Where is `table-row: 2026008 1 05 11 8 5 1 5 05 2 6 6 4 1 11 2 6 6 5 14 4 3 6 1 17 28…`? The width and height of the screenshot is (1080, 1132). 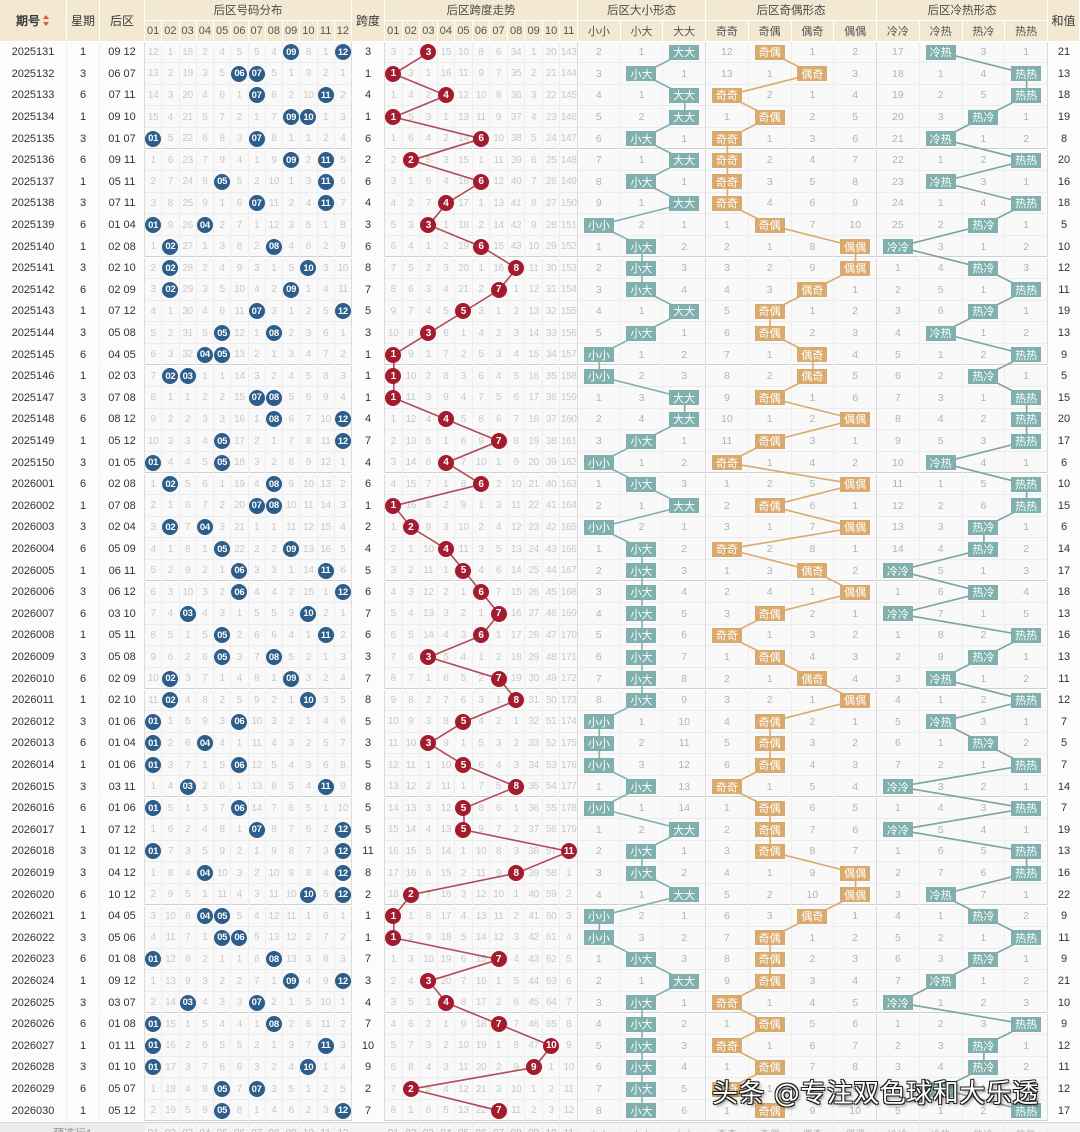
table-row: 2026008 1 05 11 8 5 1 5 05 2 6 6 4 1 11 2 6 6 5 14 4 3 6 1 17 28… is located at coordinates (540, 635).